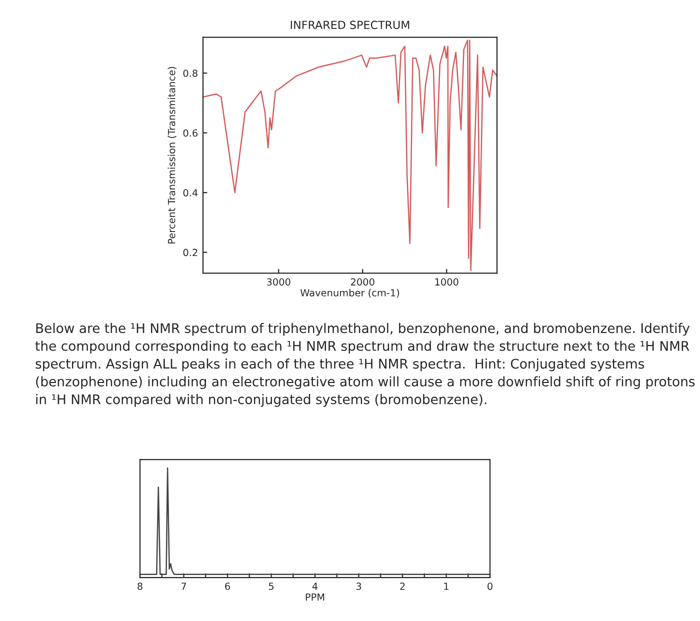 This screenshot has height=621, width=700. I want to click on y-tick-label: 0.4, so click(190, 192).